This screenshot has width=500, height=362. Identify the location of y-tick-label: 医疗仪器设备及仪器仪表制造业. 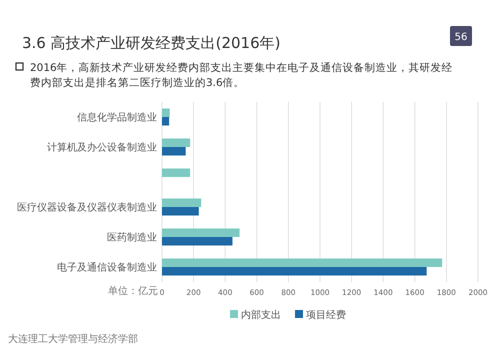
(87, 208).